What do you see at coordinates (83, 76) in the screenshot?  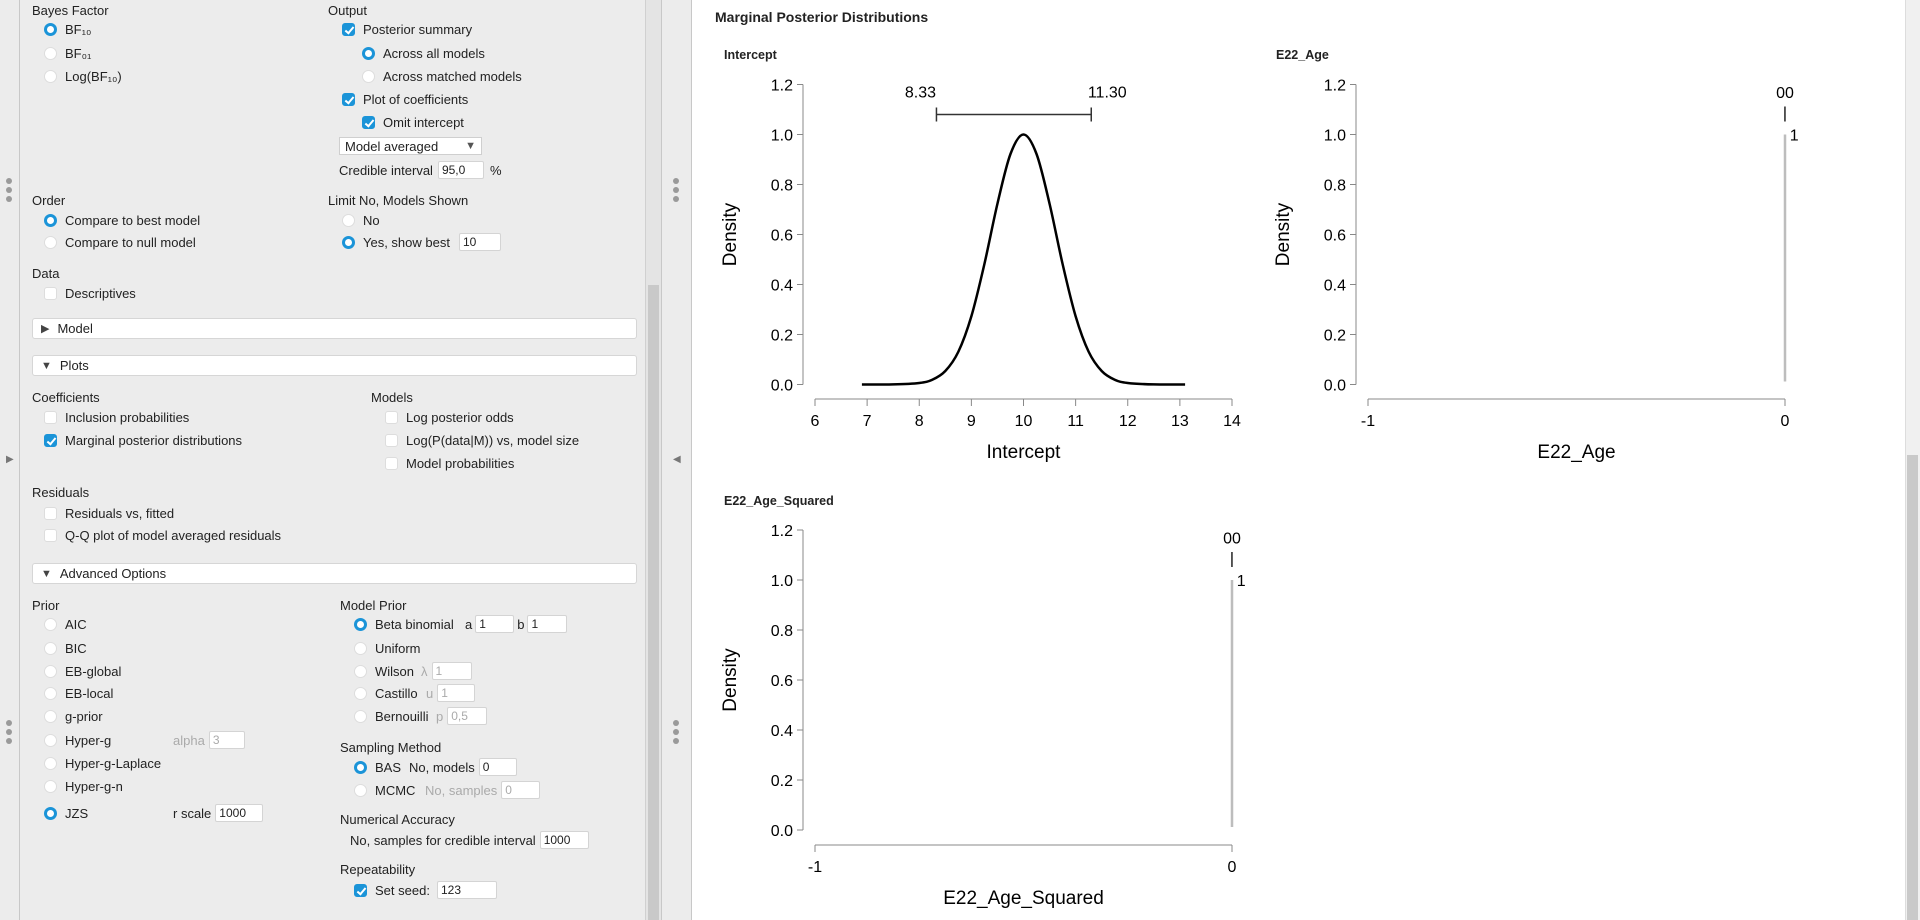 I see `radio-log-bf10: Log(BF₁₀)` at bounding box center [83, 76].